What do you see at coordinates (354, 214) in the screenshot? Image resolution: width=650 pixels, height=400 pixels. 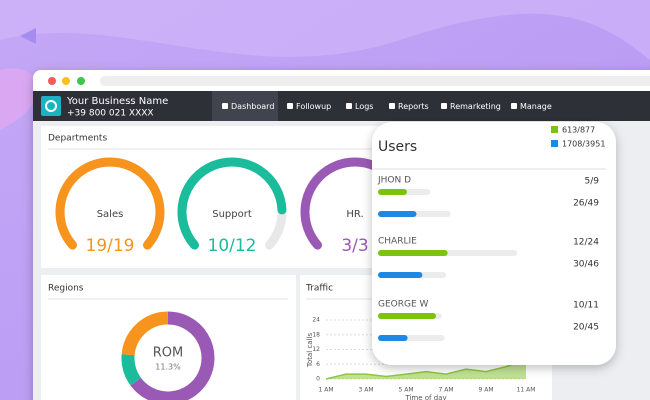 I see `gauge-label: HR.` at bounding box center [354, 214].